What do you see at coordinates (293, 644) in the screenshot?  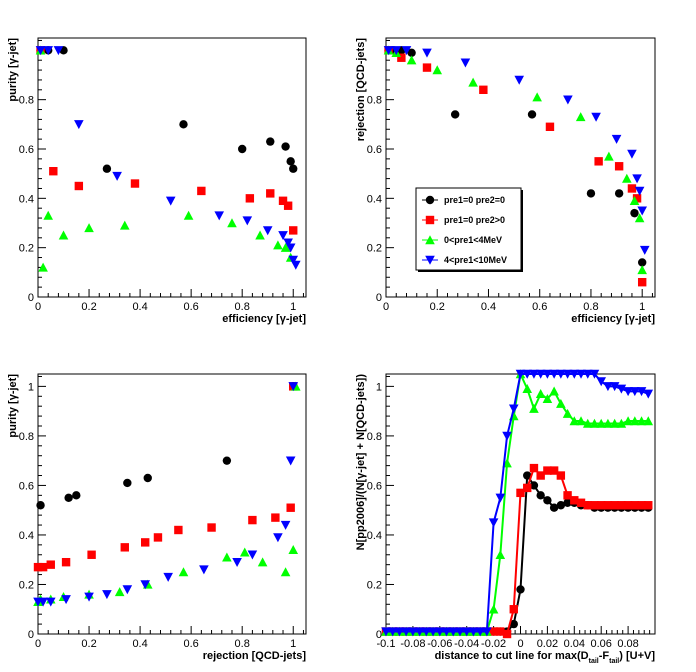 I see `x-tick-label: 1` at bounding box center [293, 644].